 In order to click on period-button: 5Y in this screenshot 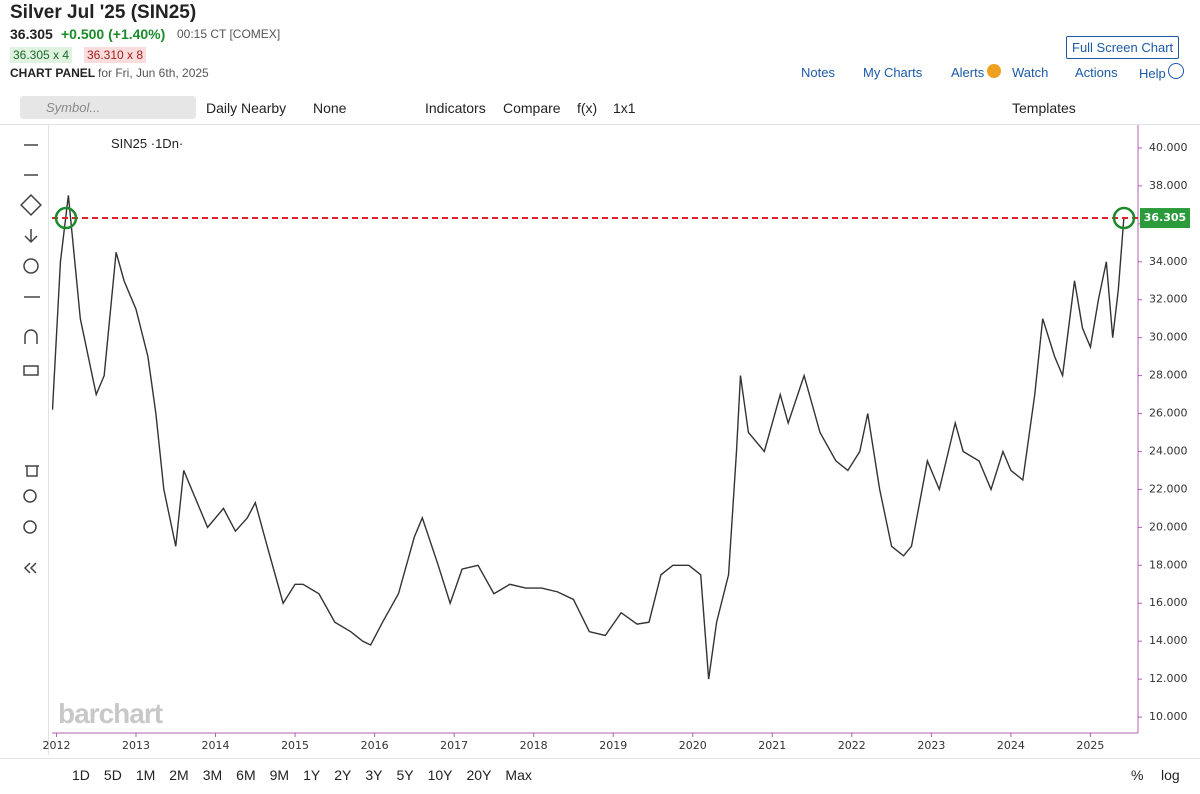, I will do `click(405, 775)`.